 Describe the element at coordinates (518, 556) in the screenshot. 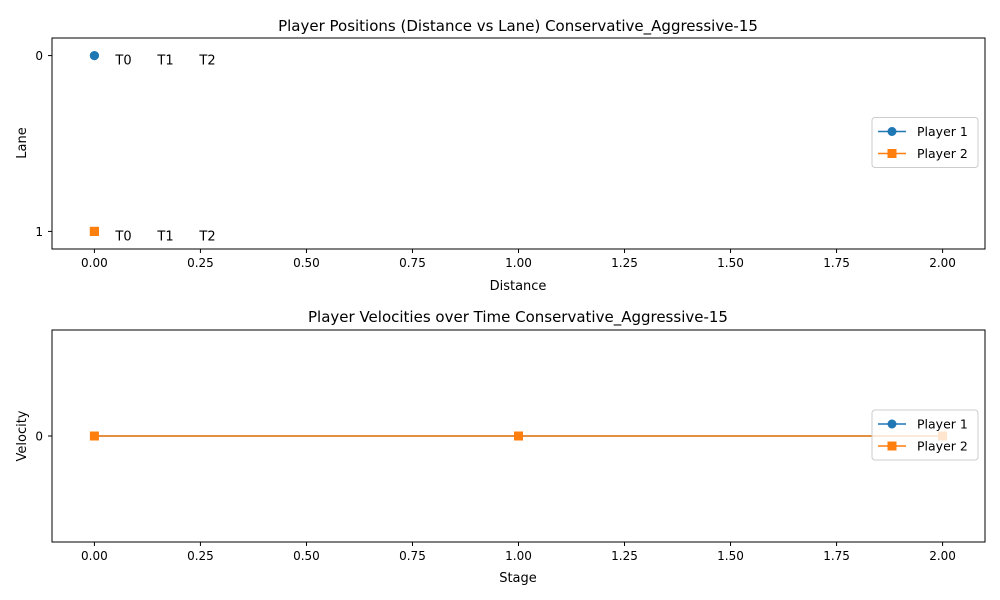

I see `velocities-chart-x-tick-label: 1.00` at that location.